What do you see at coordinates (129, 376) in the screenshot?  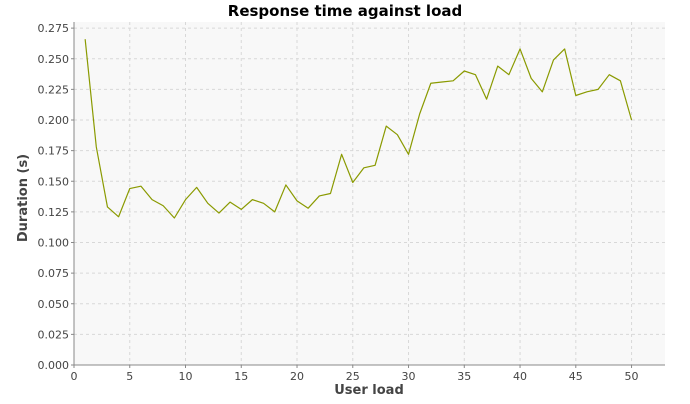 I see `x-tick-label: 5` at bounding box center [129, 376].